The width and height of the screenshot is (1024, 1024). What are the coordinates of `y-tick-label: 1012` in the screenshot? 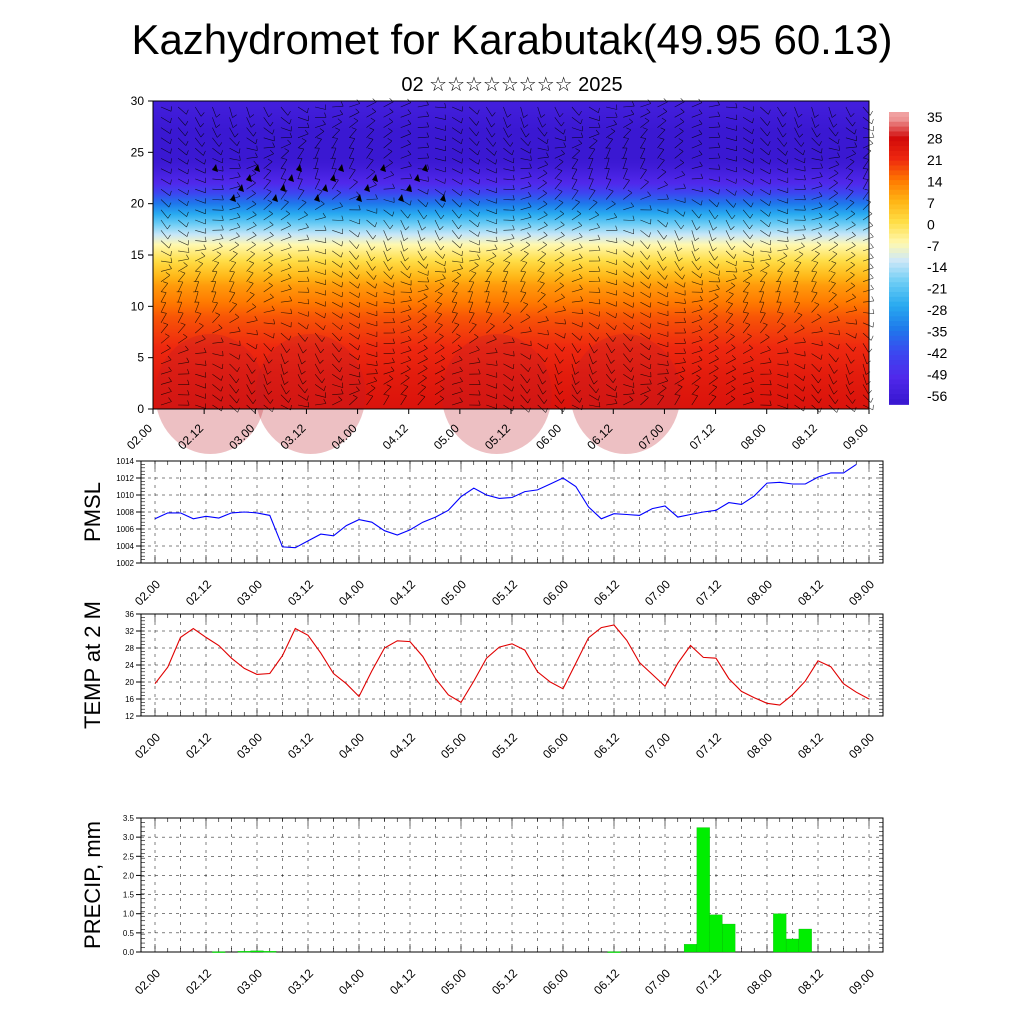 It's located at (125, 478).